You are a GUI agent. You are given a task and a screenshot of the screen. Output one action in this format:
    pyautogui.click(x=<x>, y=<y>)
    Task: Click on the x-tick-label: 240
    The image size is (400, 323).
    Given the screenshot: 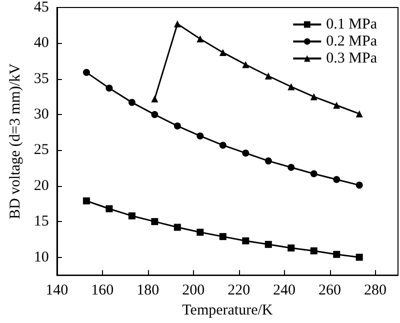 What is the action you would take?
    pyautogui.click(x=284, y=290)
    